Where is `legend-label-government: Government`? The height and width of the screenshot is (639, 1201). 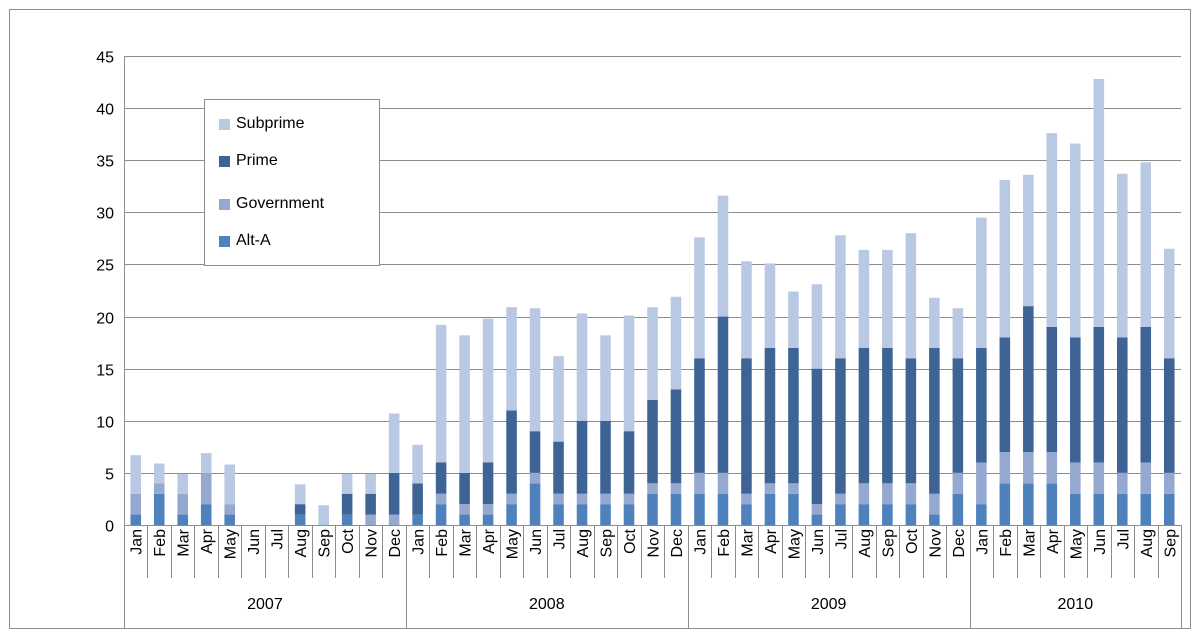 legend-label-government: Government is located at coordinates (280, 203).